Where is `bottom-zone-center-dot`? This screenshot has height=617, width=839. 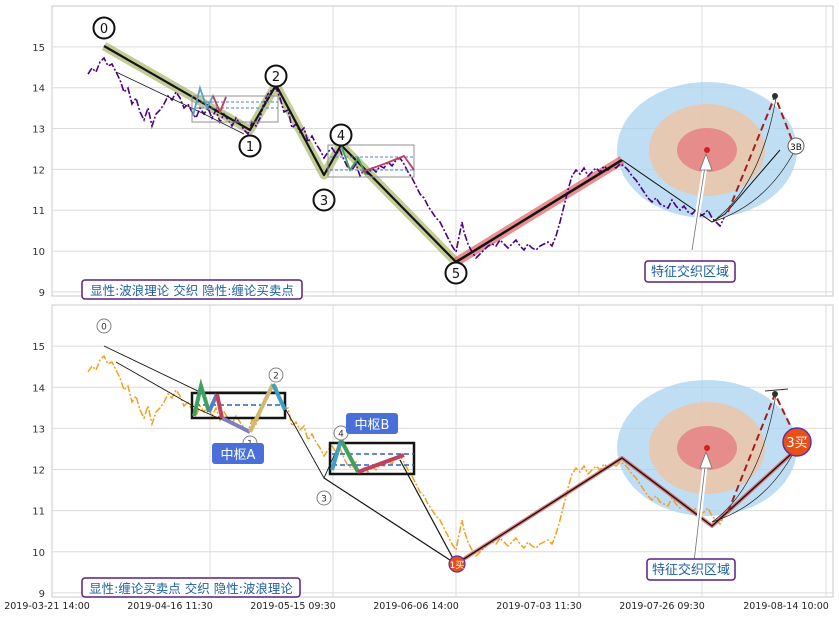
bottom-zone-center-dot is located at coordinates (707, 448).